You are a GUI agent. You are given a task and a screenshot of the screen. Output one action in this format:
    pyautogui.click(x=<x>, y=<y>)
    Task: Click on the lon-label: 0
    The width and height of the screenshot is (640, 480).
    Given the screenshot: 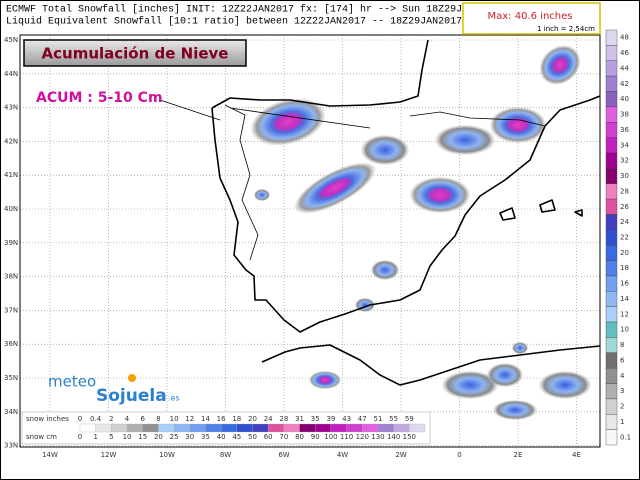 What is the action you would take?
    pyautogui.click(x=459, y=455)
    